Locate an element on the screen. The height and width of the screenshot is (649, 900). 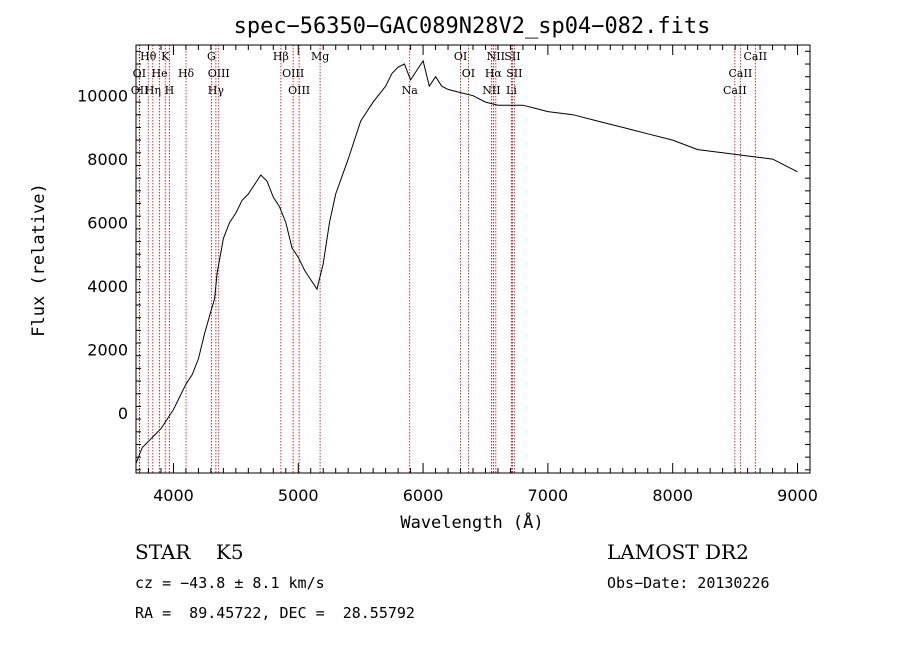
x-tick-label: 7000 is located at coordinates (548, 495).